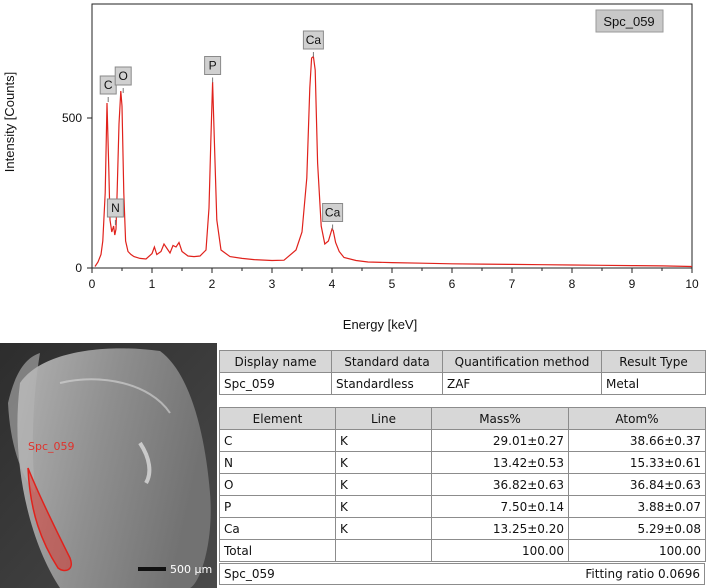  What do you see at coordinates (191, 569) in the screenshot?
I see `scale-bar-label: 500 µm` at bounding box center [191, 569].